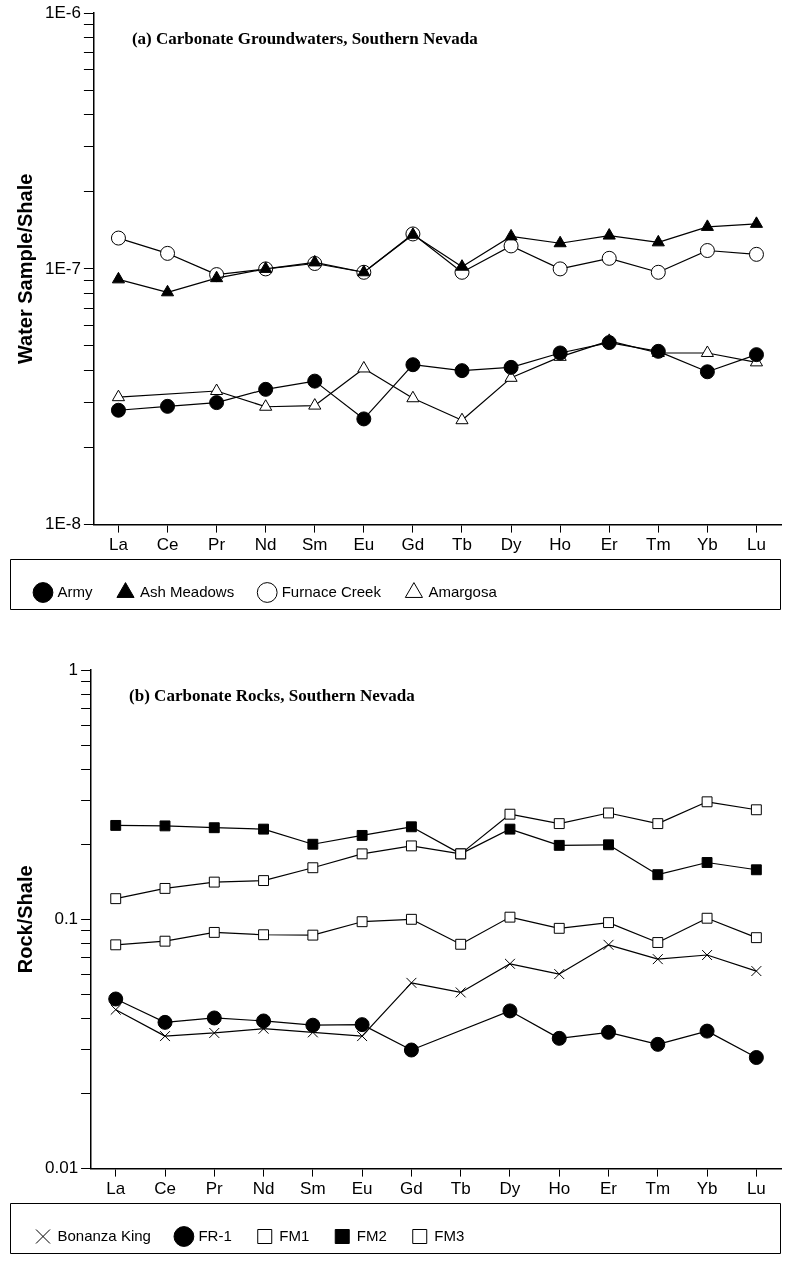  Describe the element at coordinates (75, 591) in the screenshot. I see `legend-label: Army` at that location.